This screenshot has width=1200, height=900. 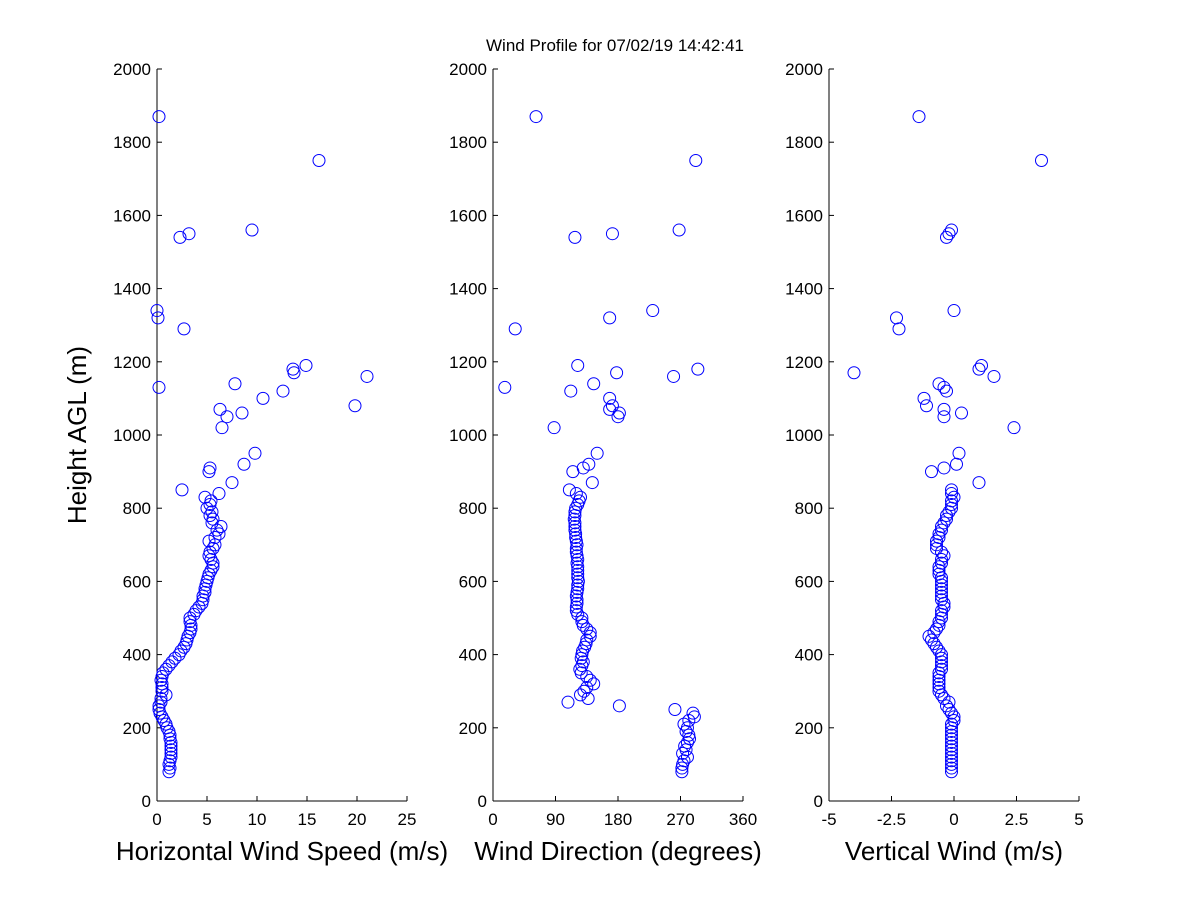 I want to click on y-tick-label: 1000, so click(x=132, y=435).